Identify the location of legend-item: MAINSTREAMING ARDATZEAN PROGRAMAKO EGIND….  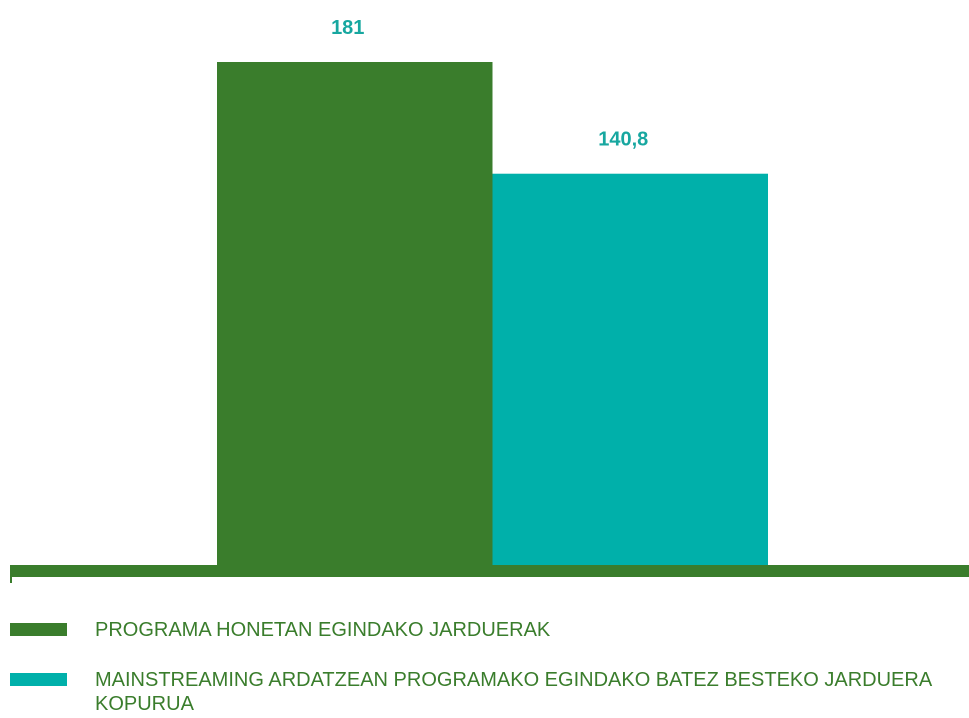
(482, 692).